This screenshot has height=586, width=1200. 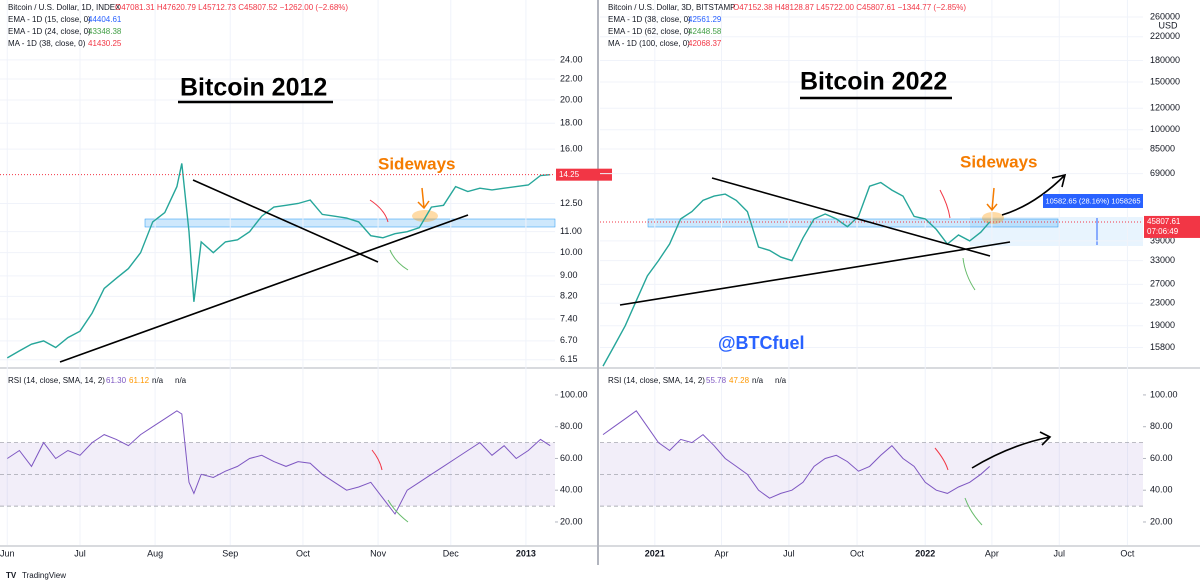 I want to click on chart-title: Bitcoin 2022, so click(x=873, y=82).